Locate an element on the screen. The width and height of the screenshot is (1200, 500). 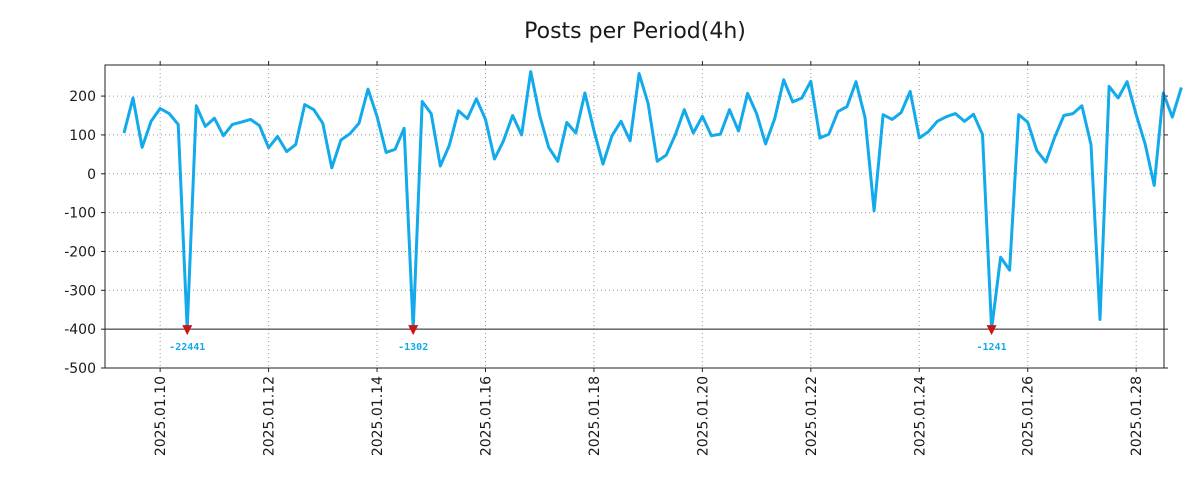
y-tick-label: -500 is located at coordinates (80, 369).